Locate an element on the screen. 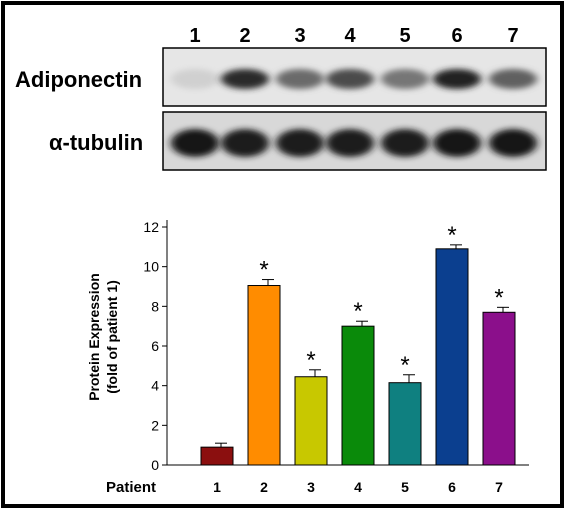 Image resolution: width=565 pixels, height=509 pixels. lane-label: 7 is located at coordinates (512, 36).